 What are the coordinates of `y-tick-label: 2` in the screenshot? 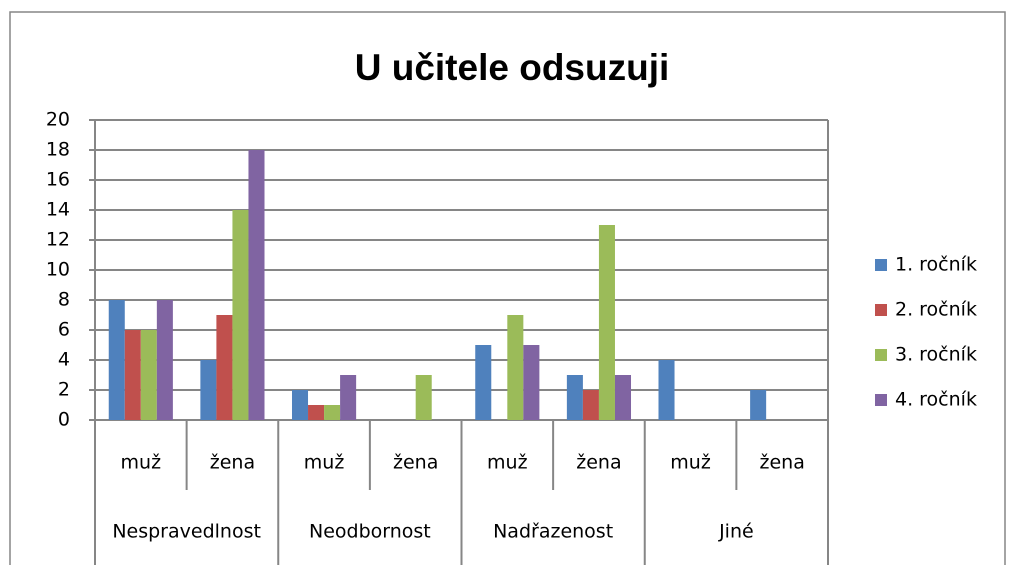 It's located at (64, 390).